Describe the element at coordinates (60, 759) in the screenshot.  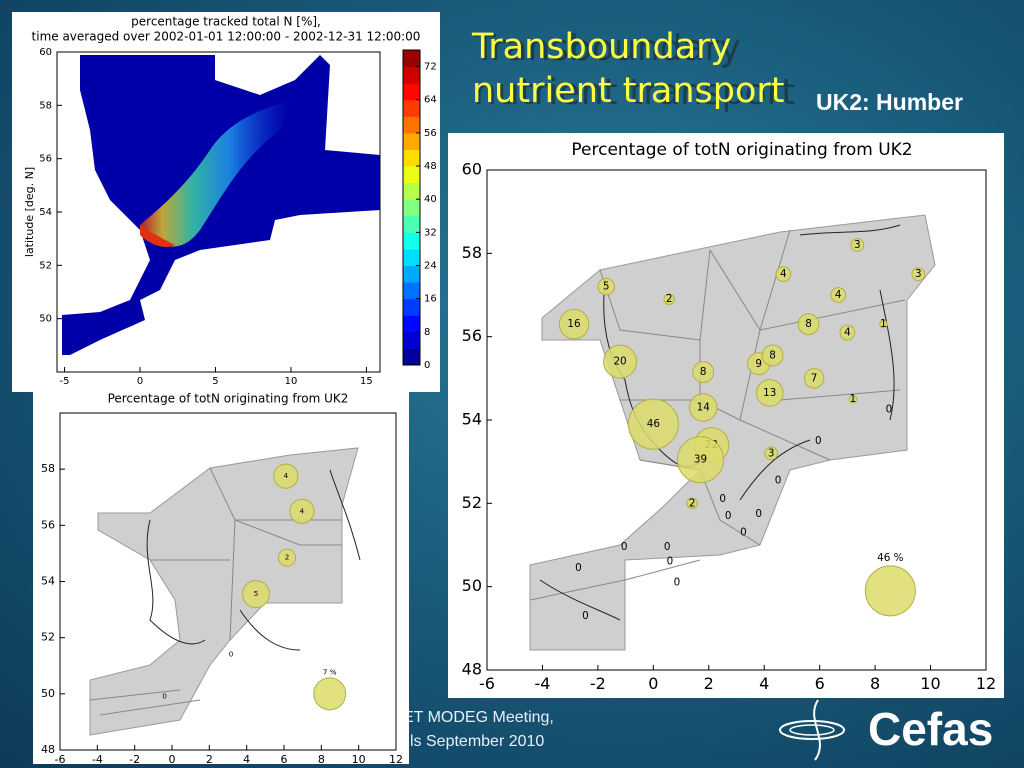
I see `x-tick-label: -6` at that location.